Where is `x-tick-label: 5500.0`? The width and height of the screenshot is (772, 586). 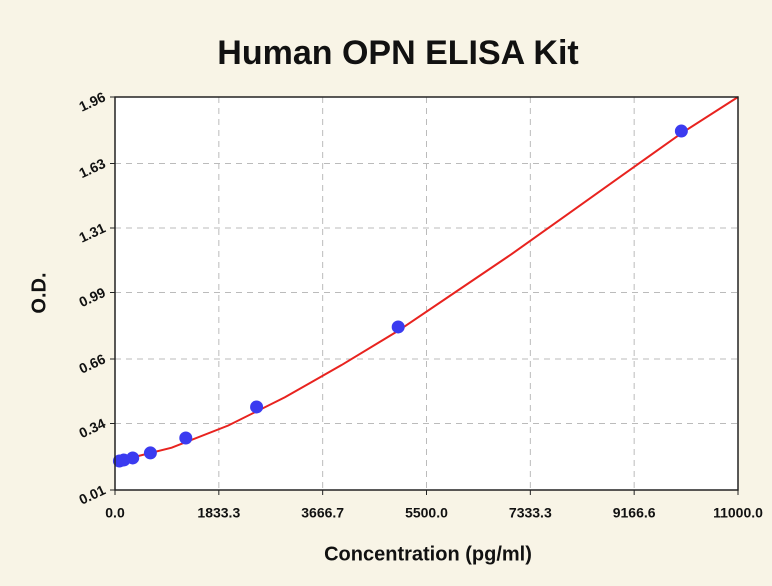
x-tick-label: 5500.0 is located at coordinates (426, 513).